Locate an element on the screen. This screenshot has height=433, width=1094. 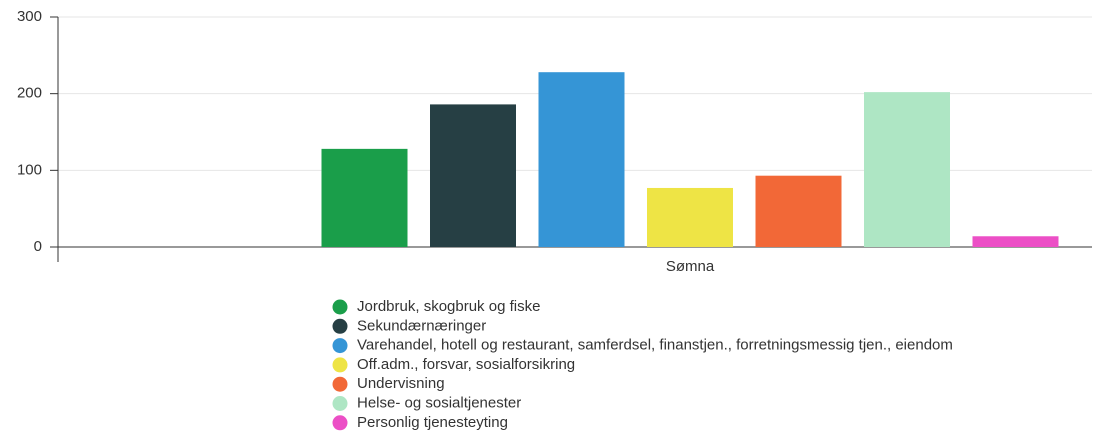
legend-label: Sekundærnæringer is located at coordinates (421, 325).